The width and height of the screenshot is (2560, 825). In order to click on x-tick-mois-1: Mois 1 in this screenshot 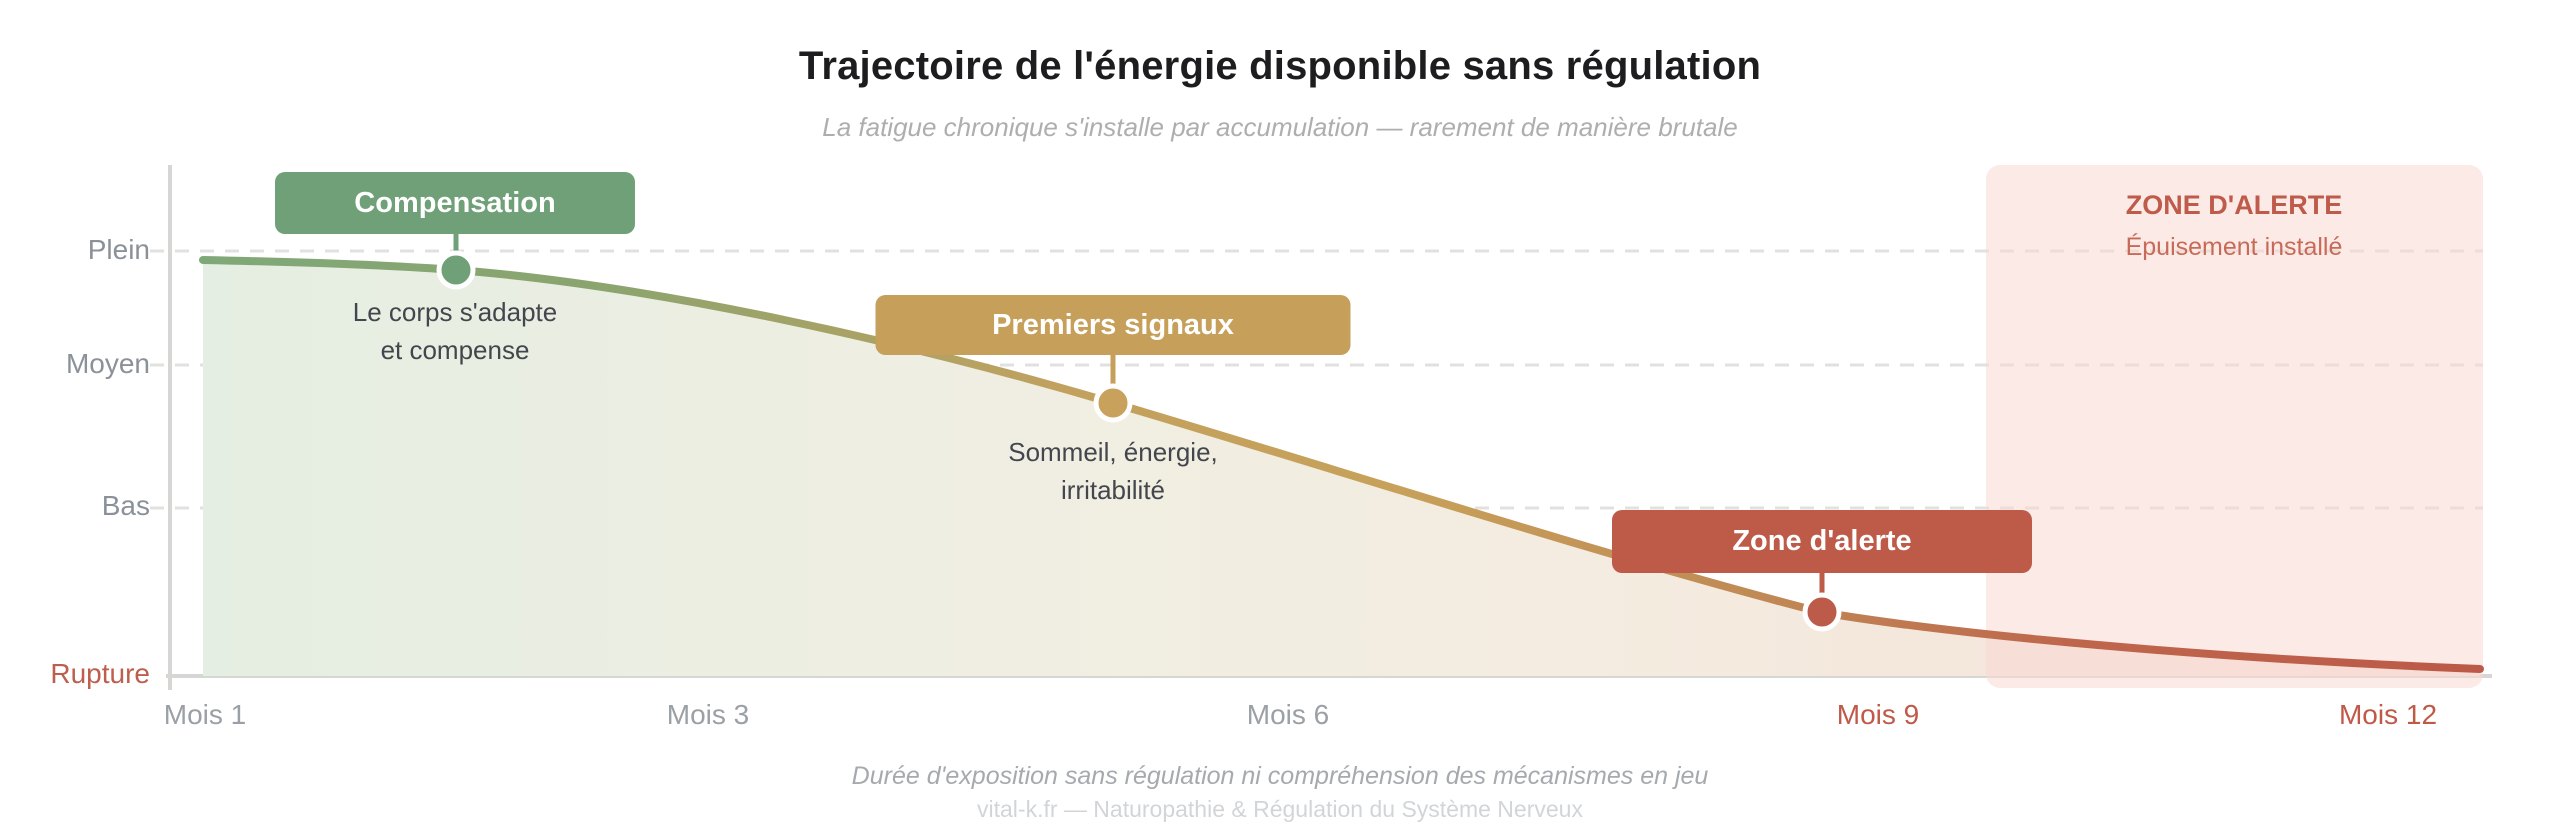, I will do `click(205, 714)`.